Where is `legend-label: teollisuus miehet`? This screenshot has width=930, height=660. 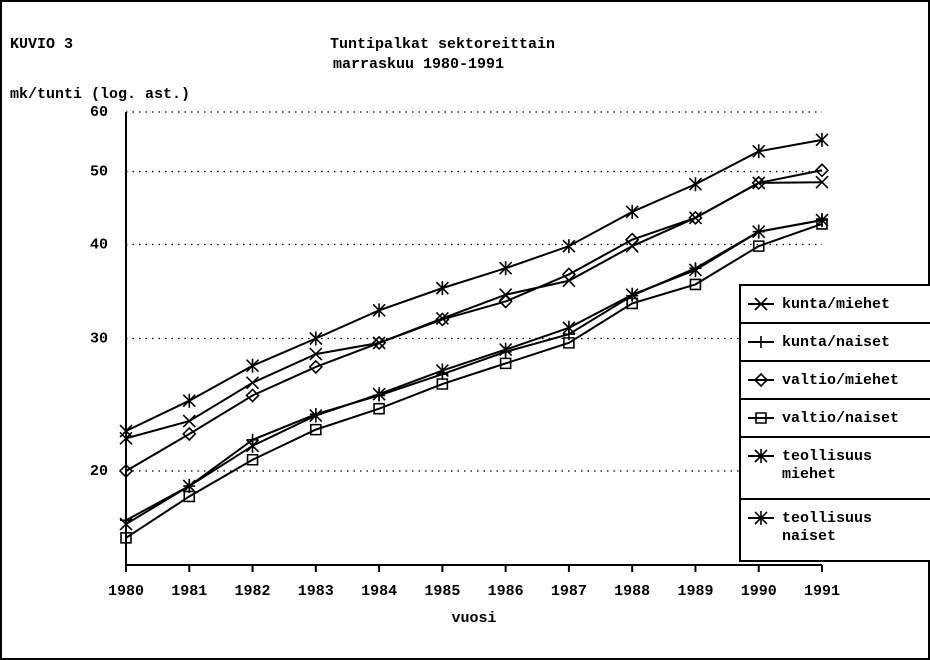 legend-label: teollisuus miehet is located at coordinates (827, 465).